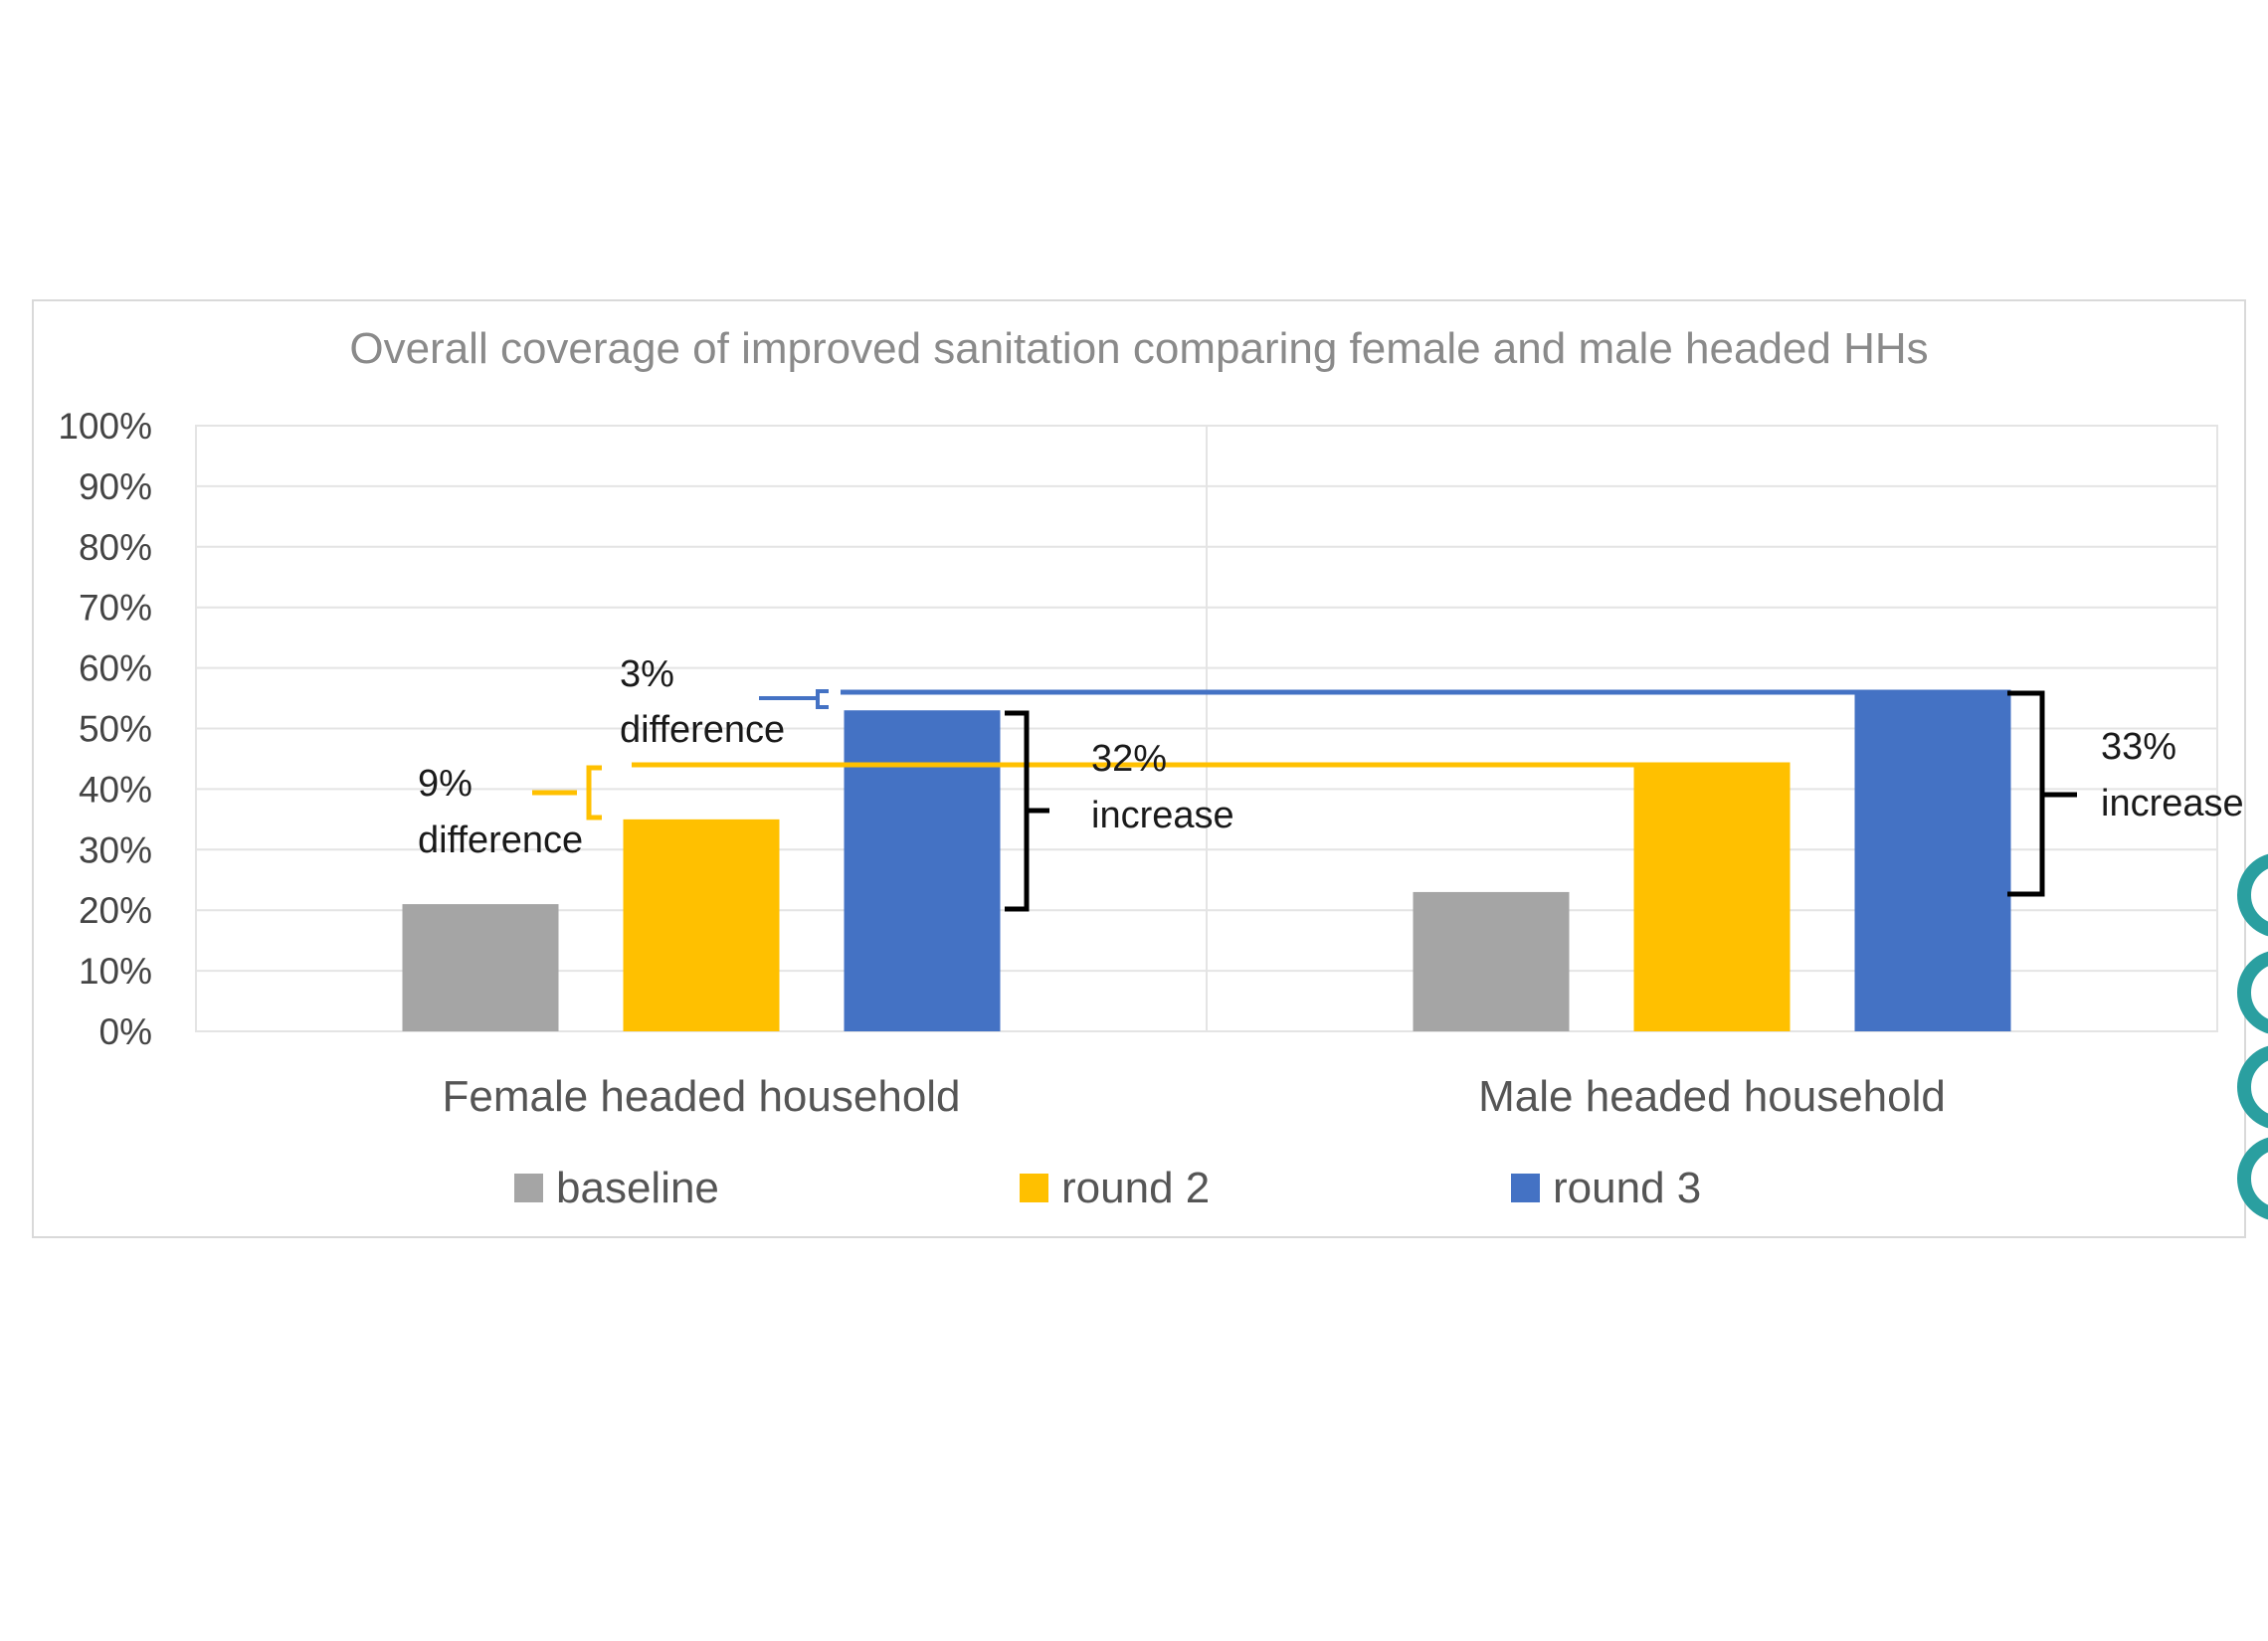 The width and height of the screenshot is (2268, 1641). What do you see at coordinates (2253, 1036) in the screenshot?
I see `edge-decoration` at bounding box center [2253, 1036].